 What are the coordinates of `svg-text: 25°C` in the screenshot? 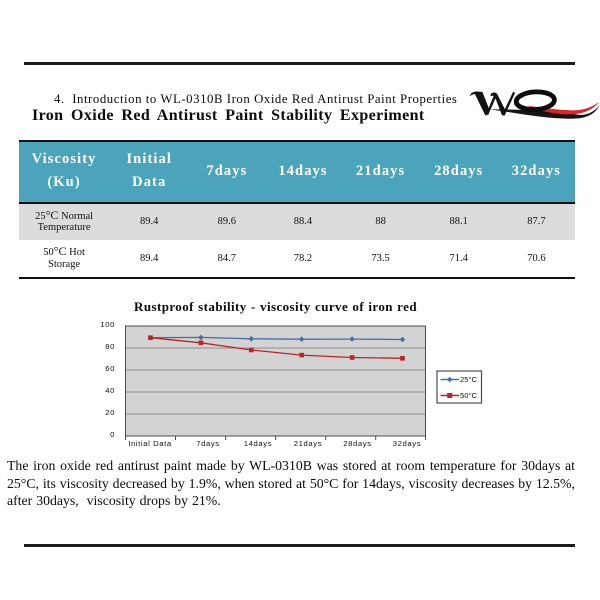 It's located at (468, 379).